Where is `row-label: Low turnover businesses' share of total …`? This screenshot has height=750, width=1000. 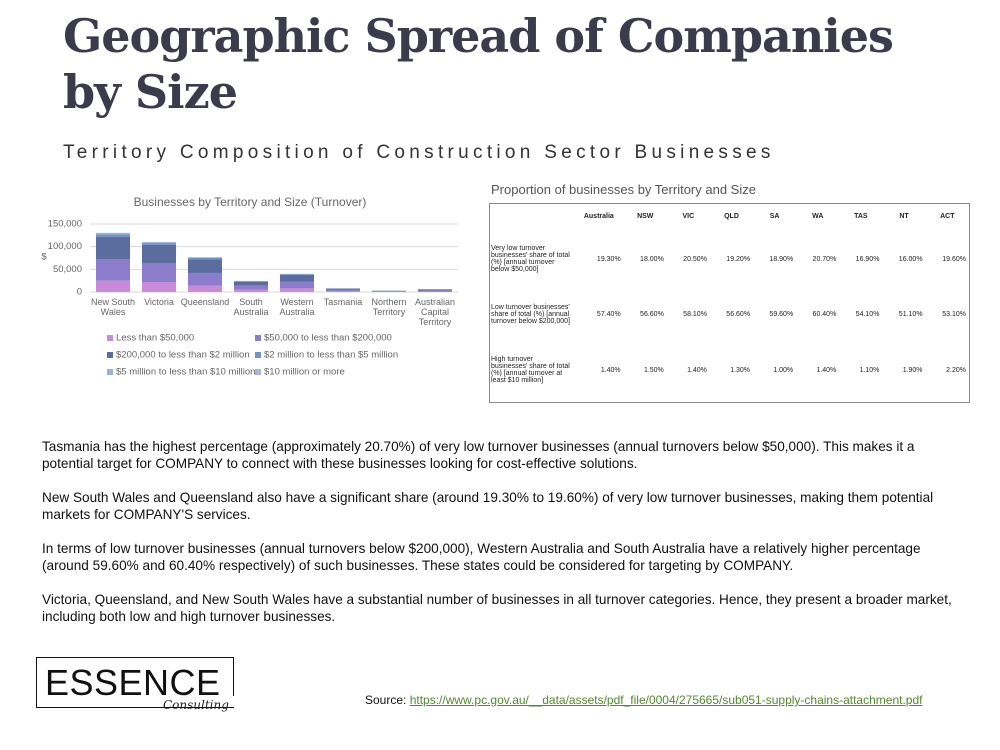 row-label: Low turnover businesses' share of total … is located at coordinates (530, 315).